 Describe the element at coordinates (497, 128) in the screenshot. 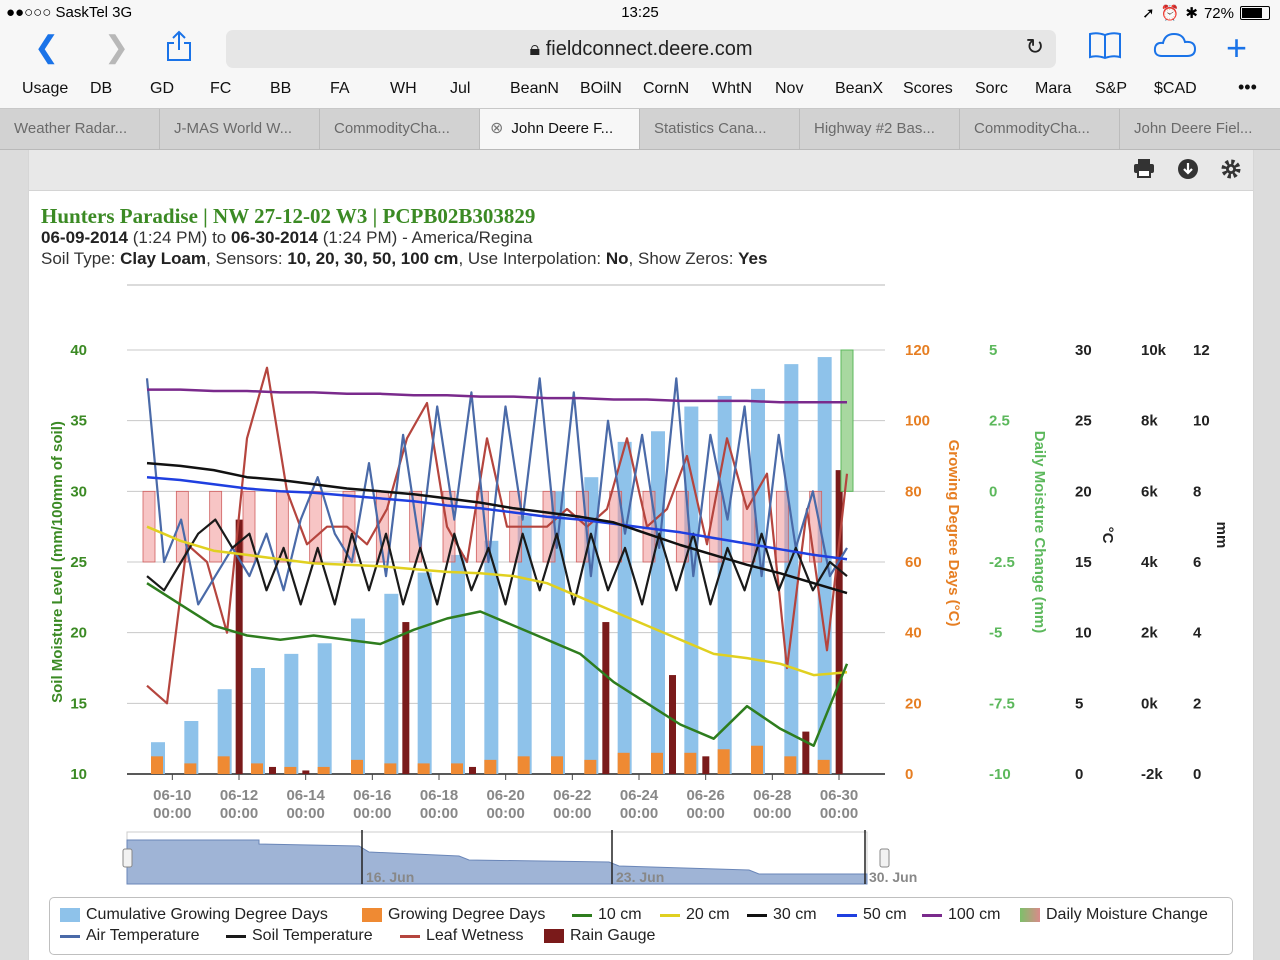

I see `close-tab-icon: ⊗` at that location.